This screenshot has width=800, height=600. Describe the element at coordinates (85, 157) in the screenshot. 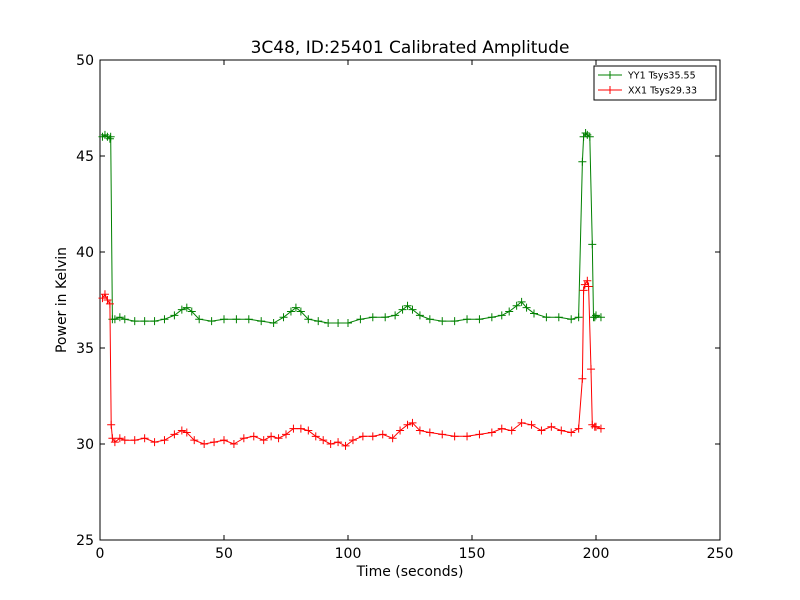

I see `y-tick-label: 45` at that location.